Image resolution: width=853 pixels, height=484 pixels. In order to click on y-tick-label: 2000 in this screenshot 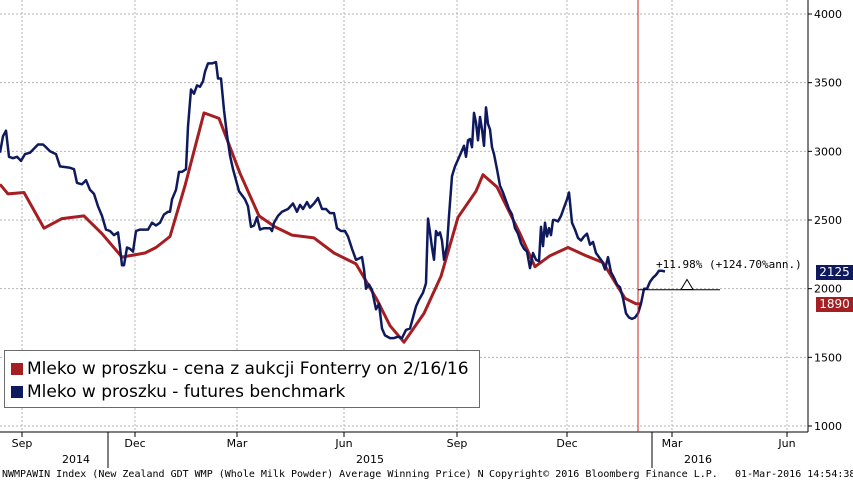, I will do `click(828, 289)`.